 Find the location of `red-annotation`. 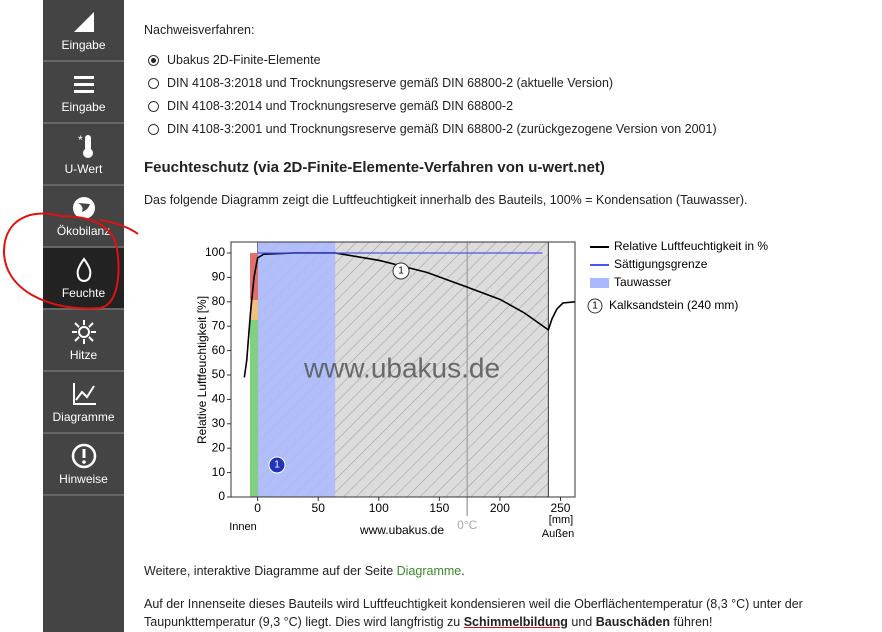

red-annotation is located at coordinates (70, 261).